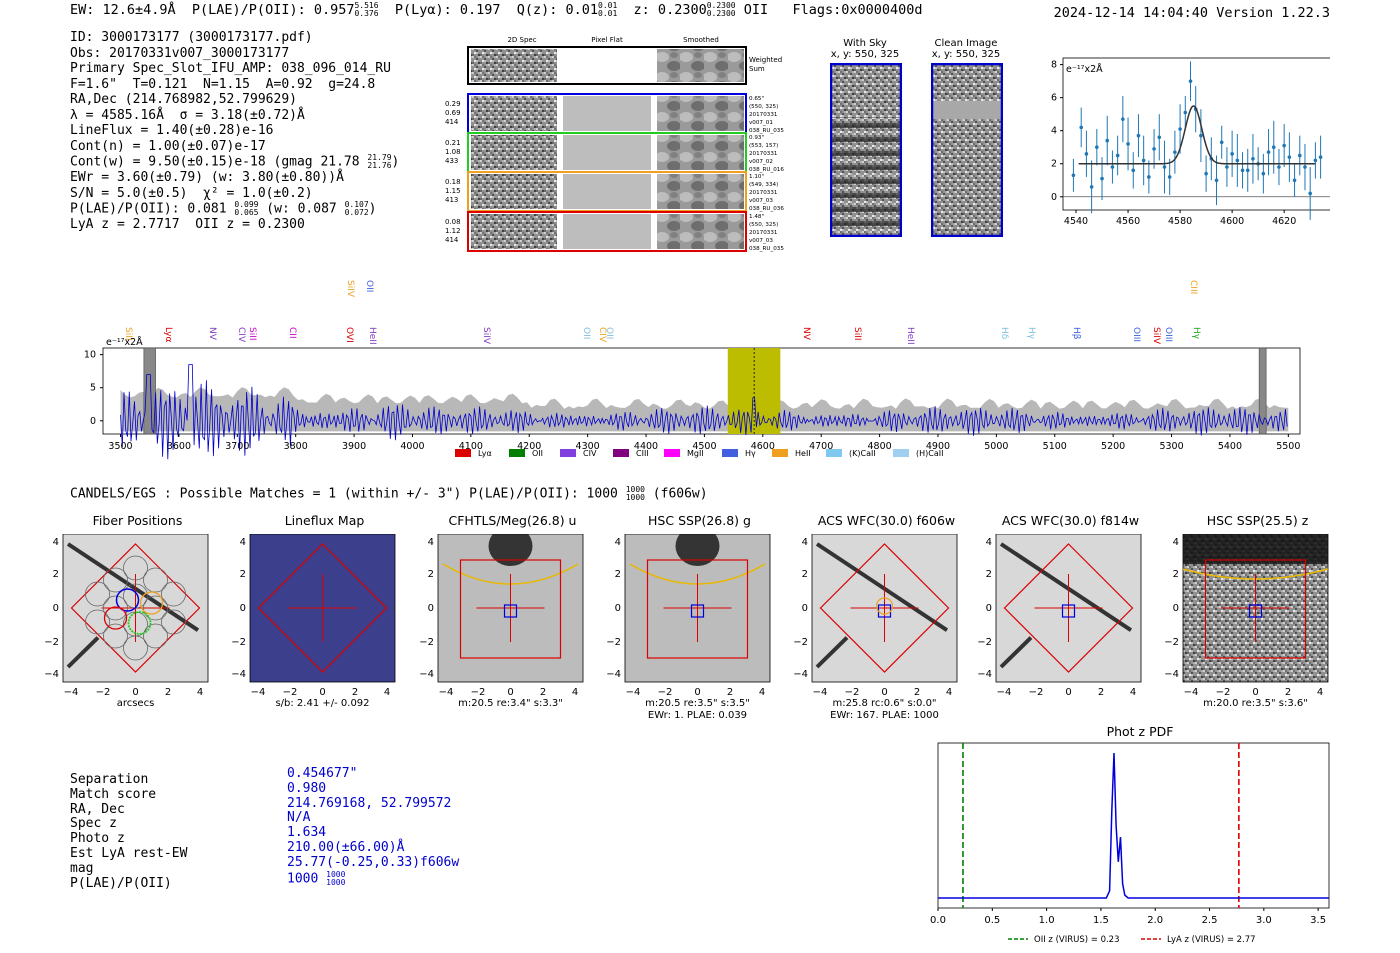  What do you see at coordinates (451, 161) in the screenshot?
I see `fiber-row-left-value: 433` at bounding box center [451, 161].